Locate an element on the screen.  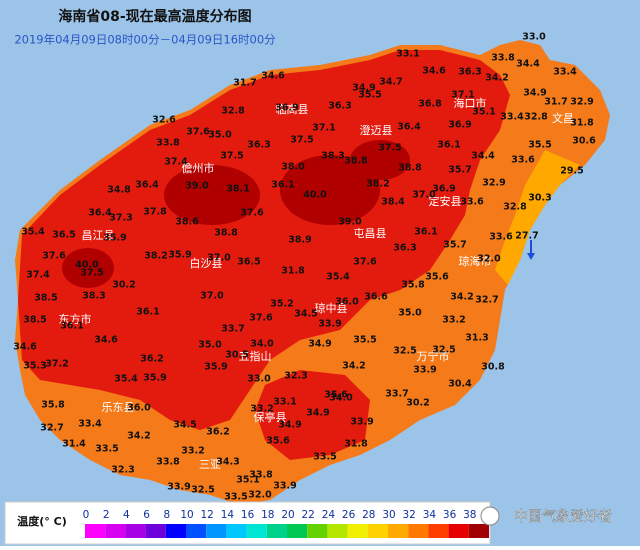
legend-tick-label: 24 is located at coordinates (329, 515).